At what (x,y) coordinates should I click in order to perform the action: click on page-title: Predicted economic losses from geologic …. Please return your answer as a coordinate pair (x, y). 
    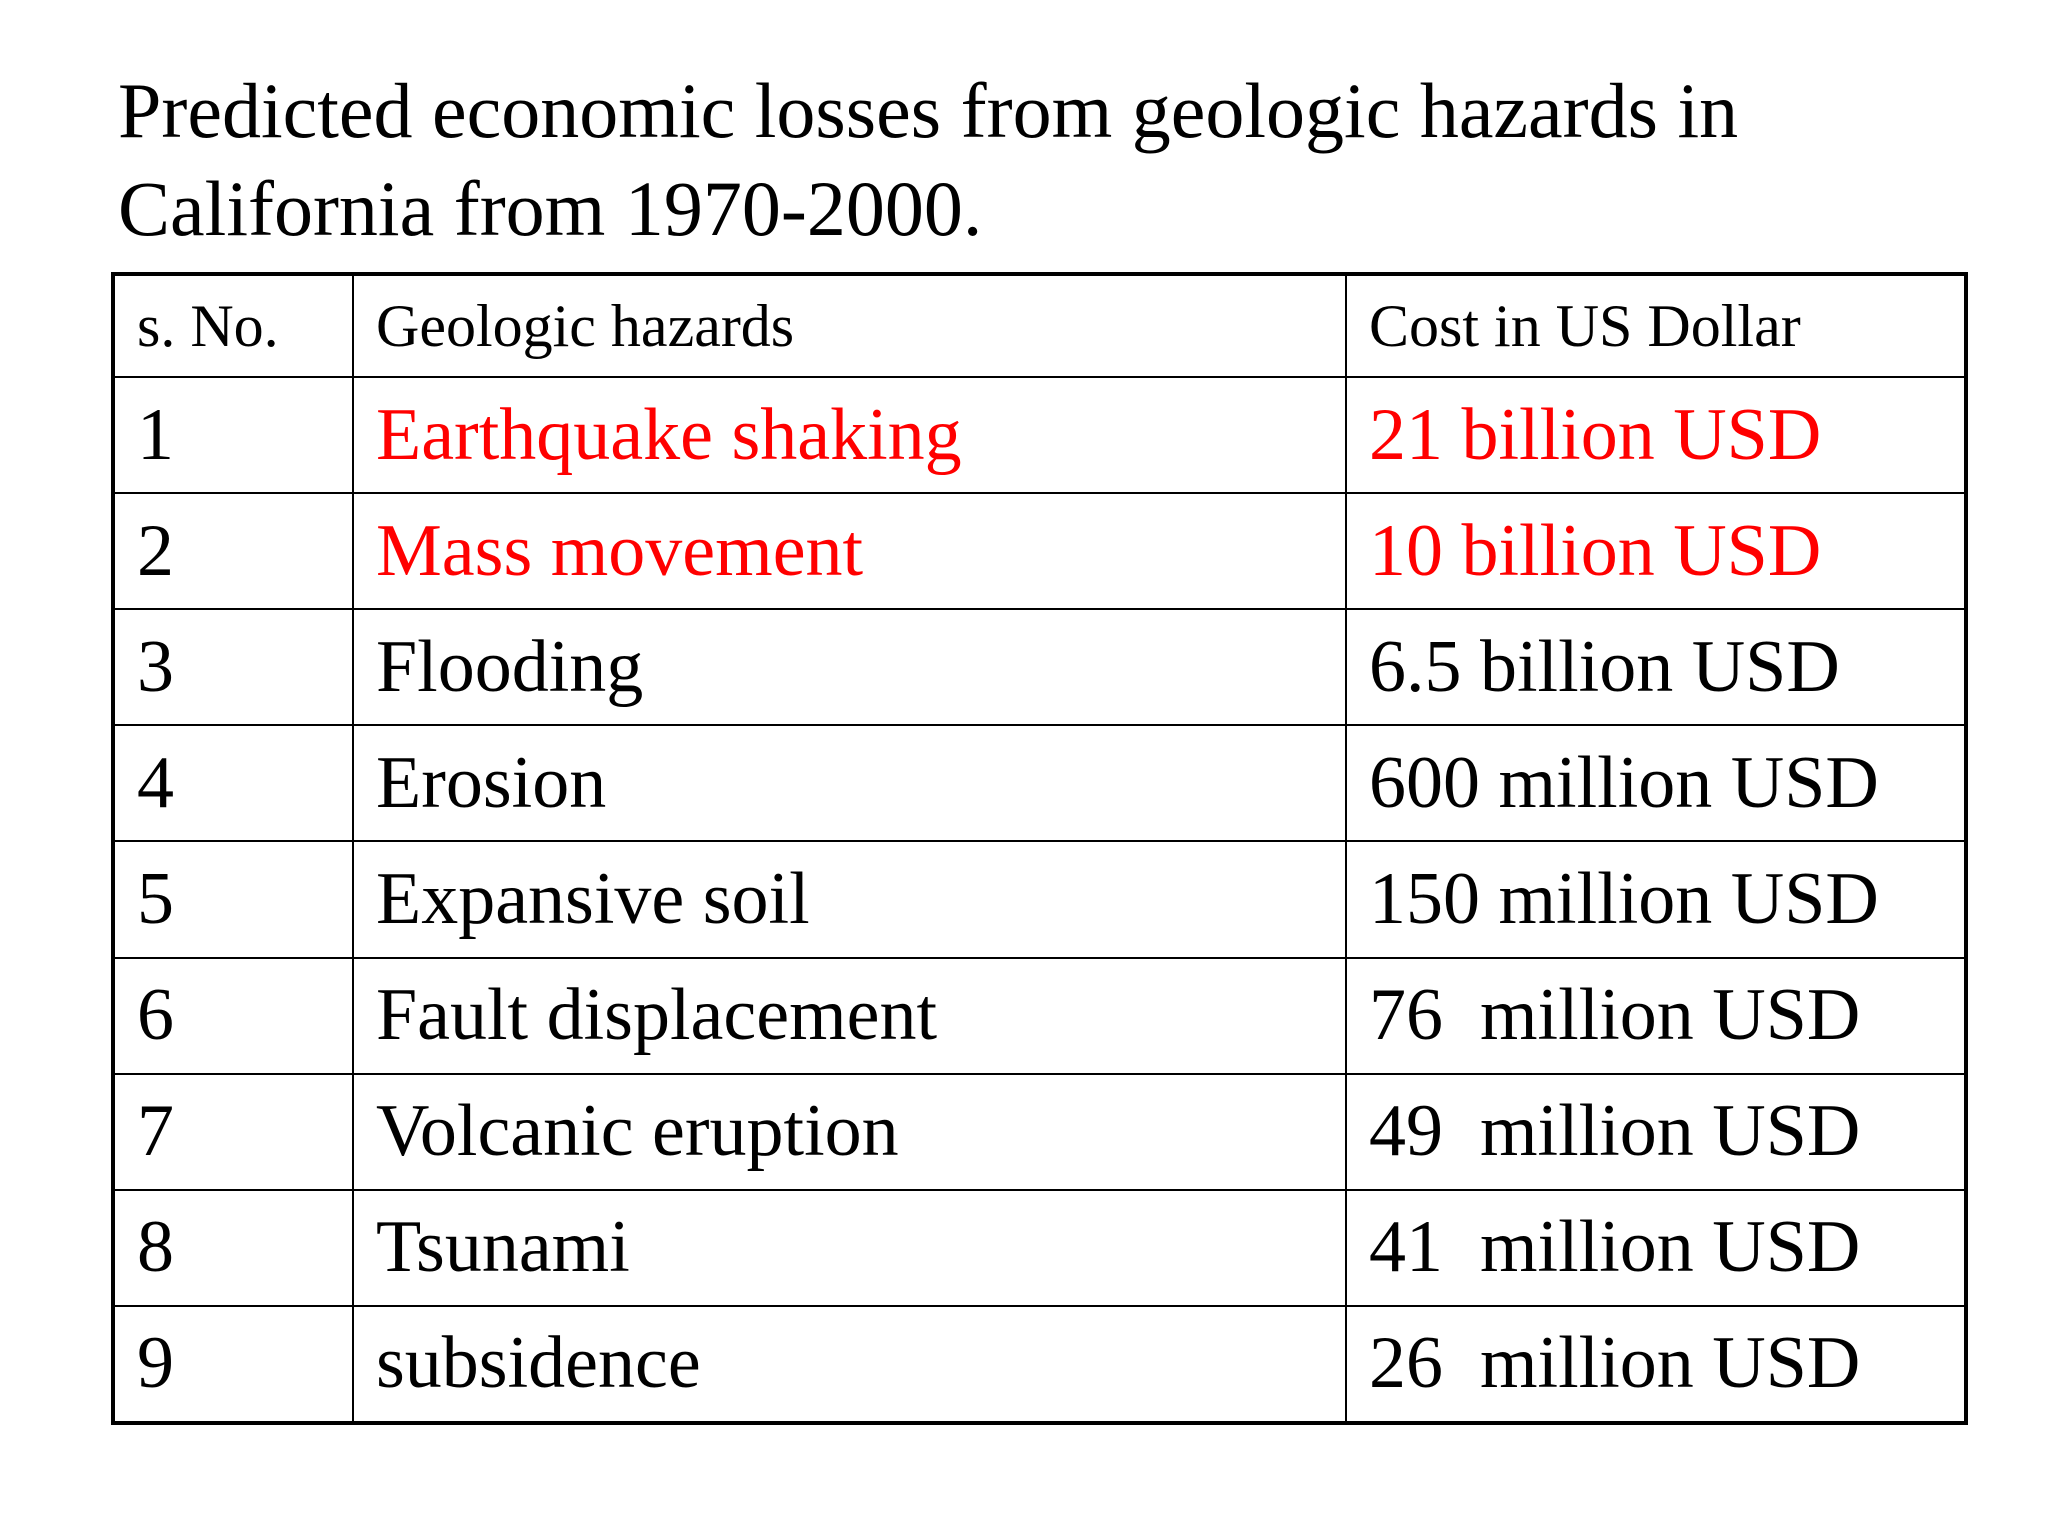
    Looking at the image, I should click on (1028, 160).